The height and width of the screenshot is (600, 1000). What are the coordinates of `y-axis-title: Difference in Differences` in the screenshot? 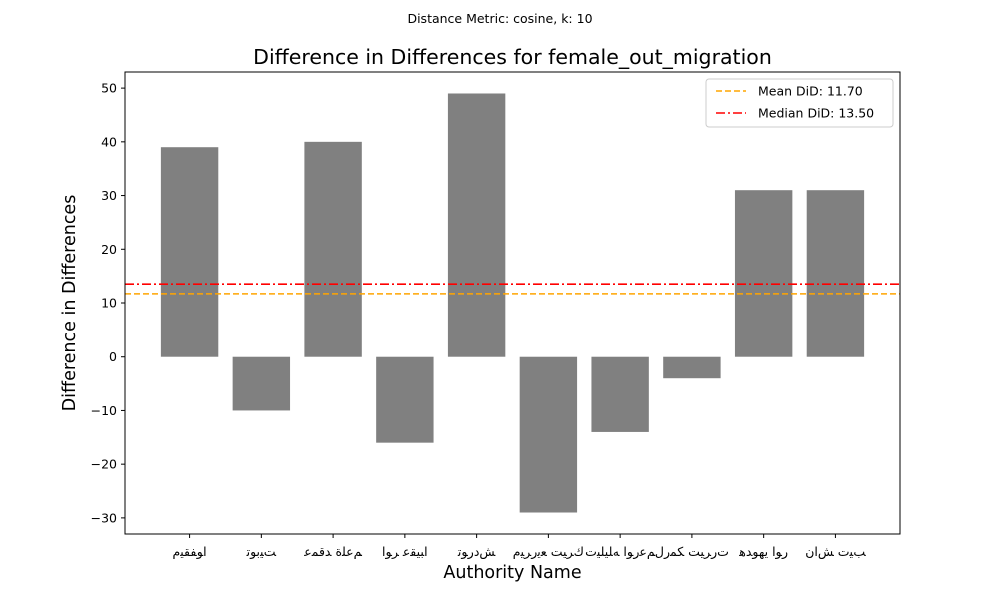 It's located at (70, 303).